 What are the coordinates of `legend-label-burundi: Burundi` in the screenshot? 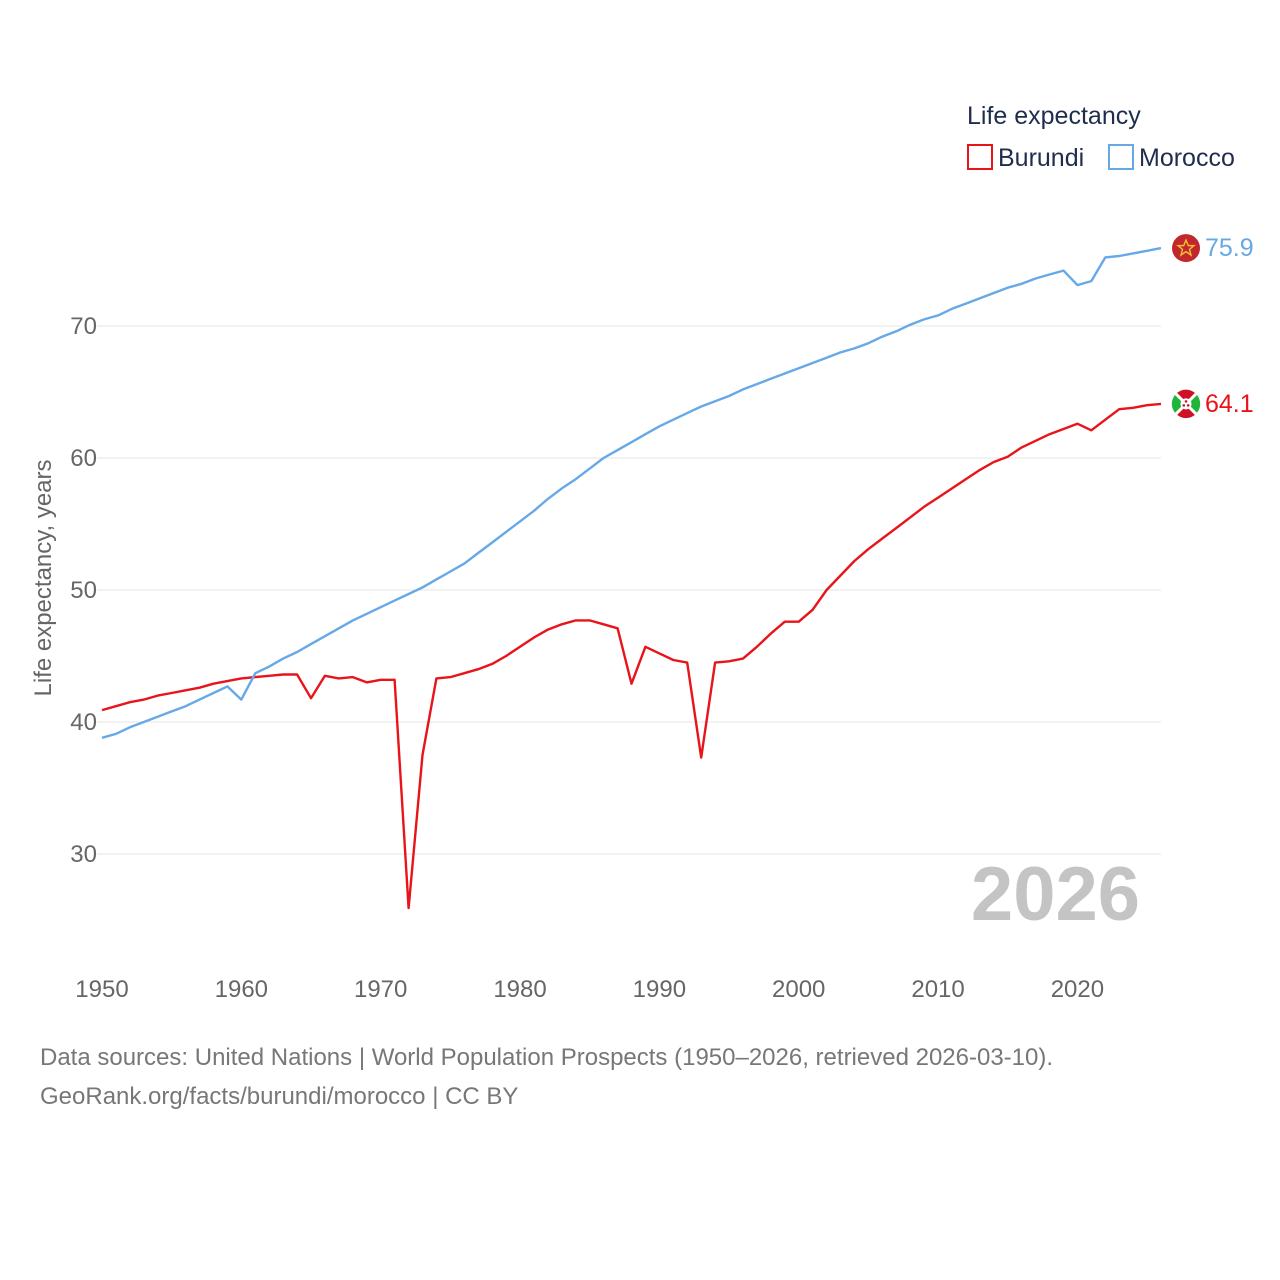 It's located at (1041, 158).